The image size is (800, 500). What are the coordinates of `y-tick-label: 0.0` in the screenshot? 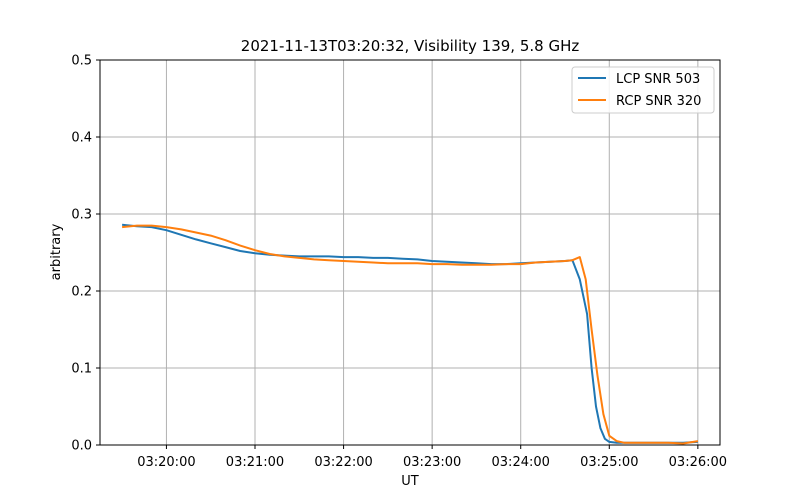 It's located at (81, 446).